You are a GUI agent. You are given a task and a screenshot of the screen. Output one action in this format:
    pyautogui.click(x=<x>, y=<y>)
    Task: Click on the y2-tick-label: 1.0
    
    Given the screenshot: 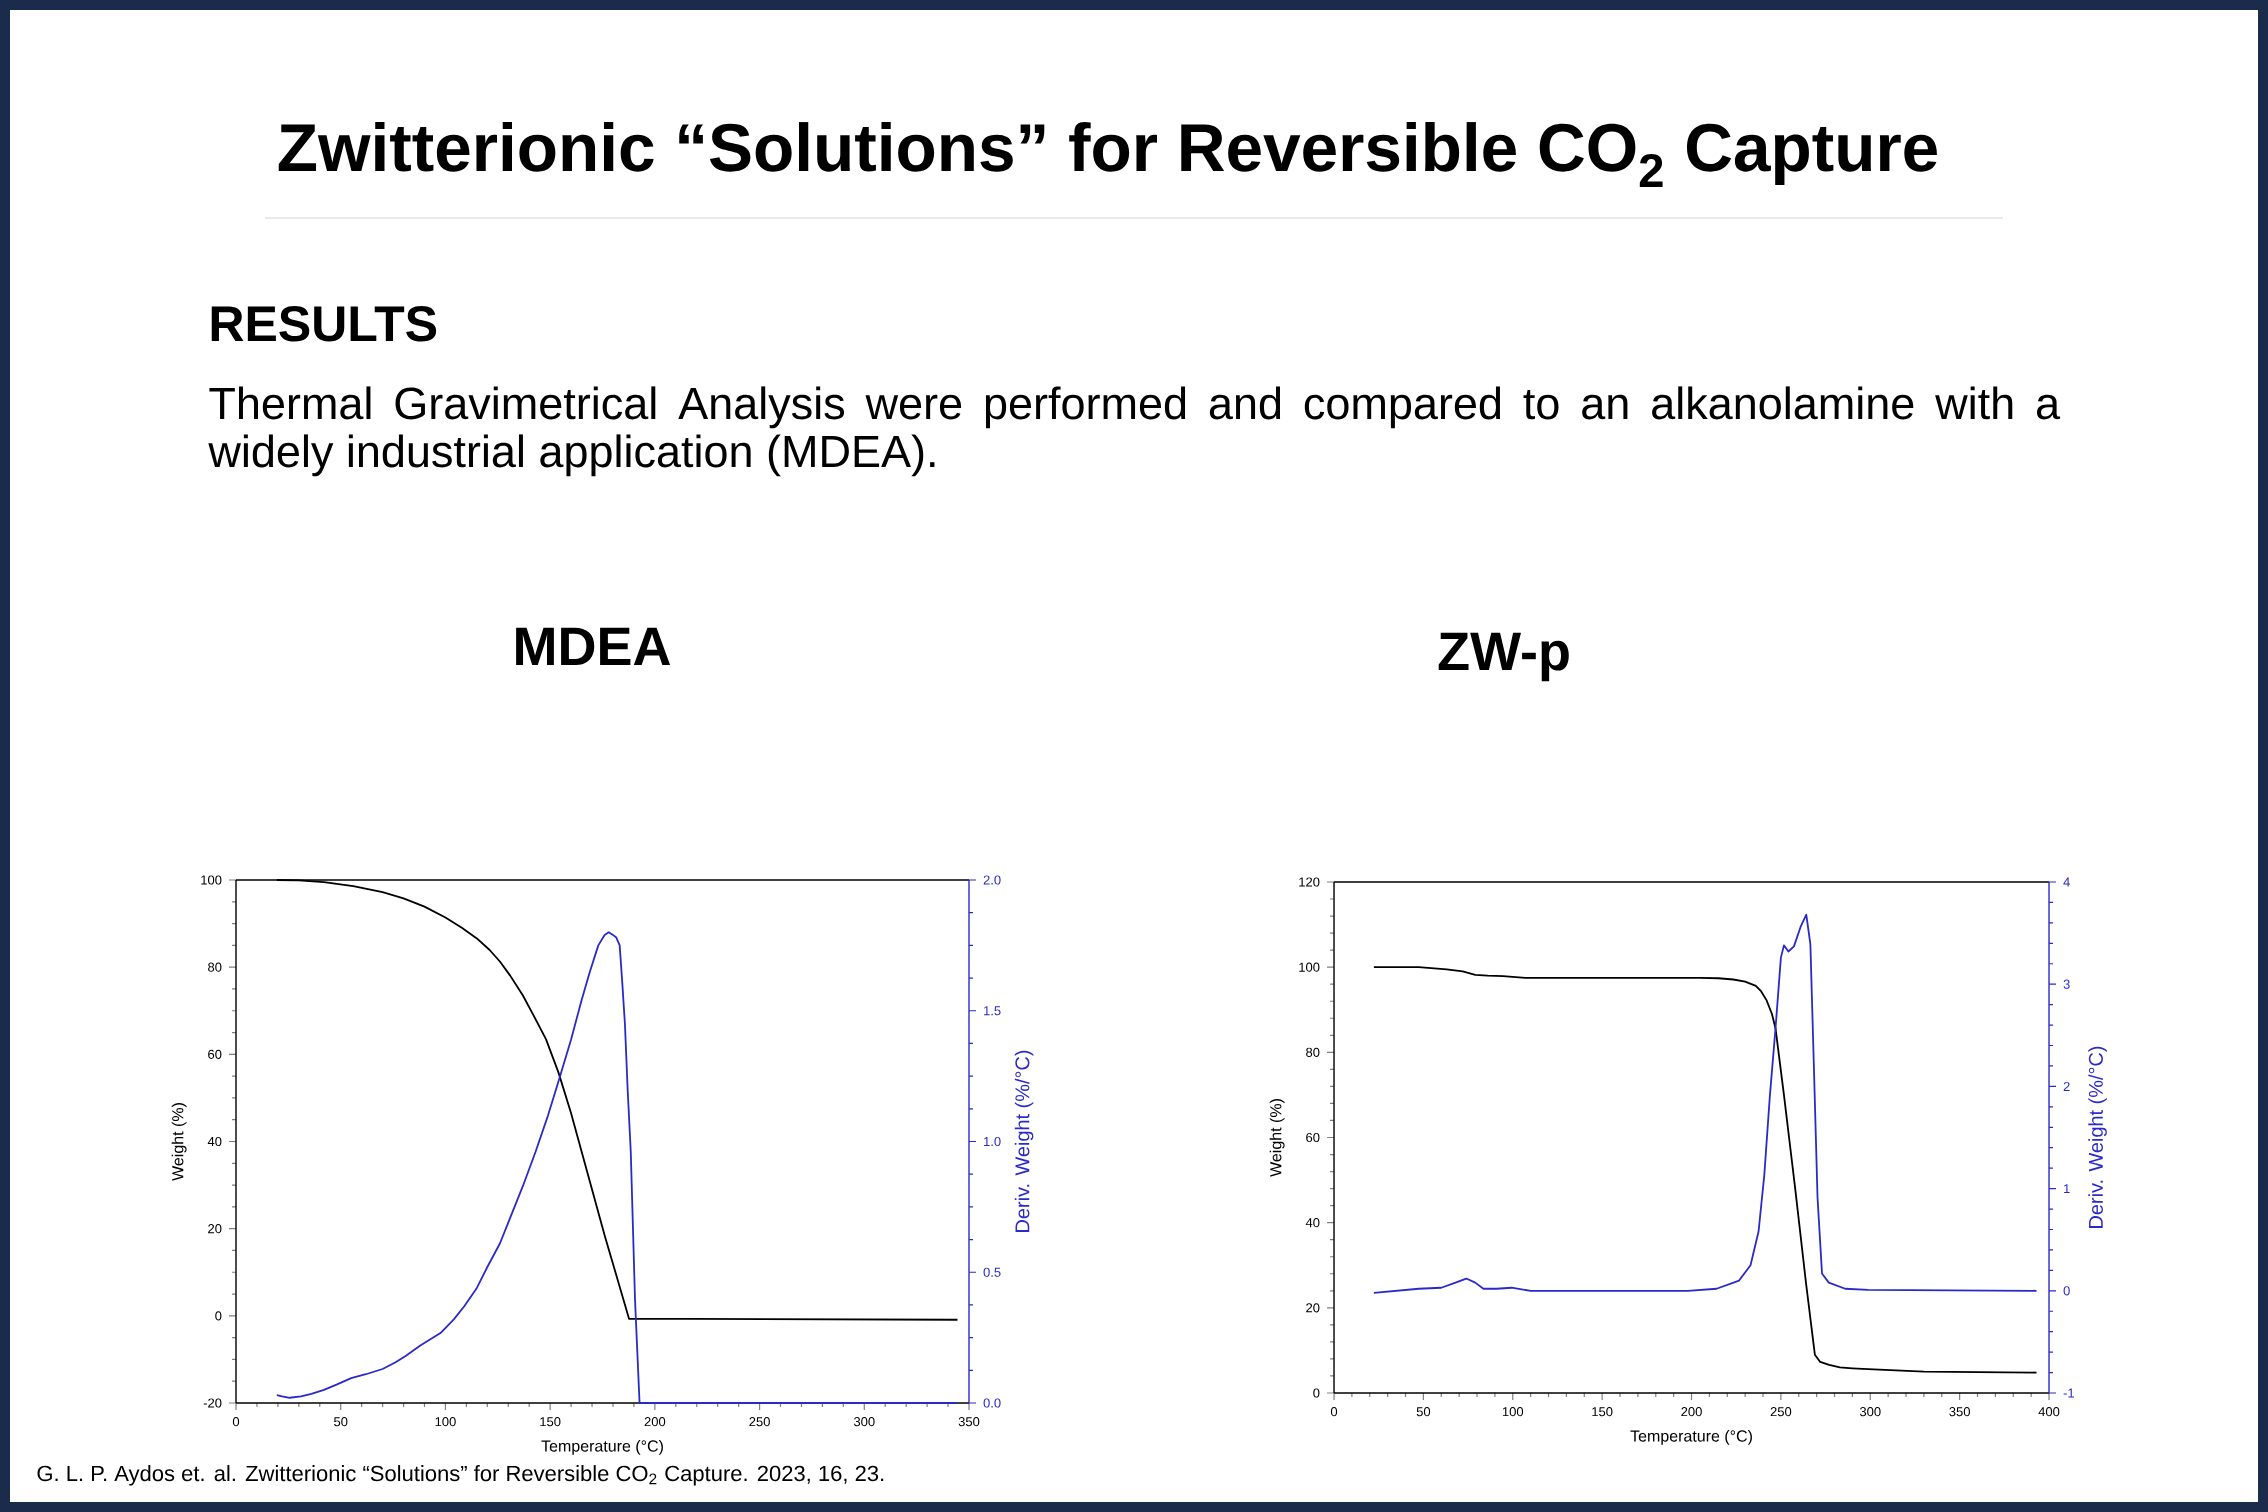 What is the action you would take?
    pyautogui.click(x=992, y=1141)
    